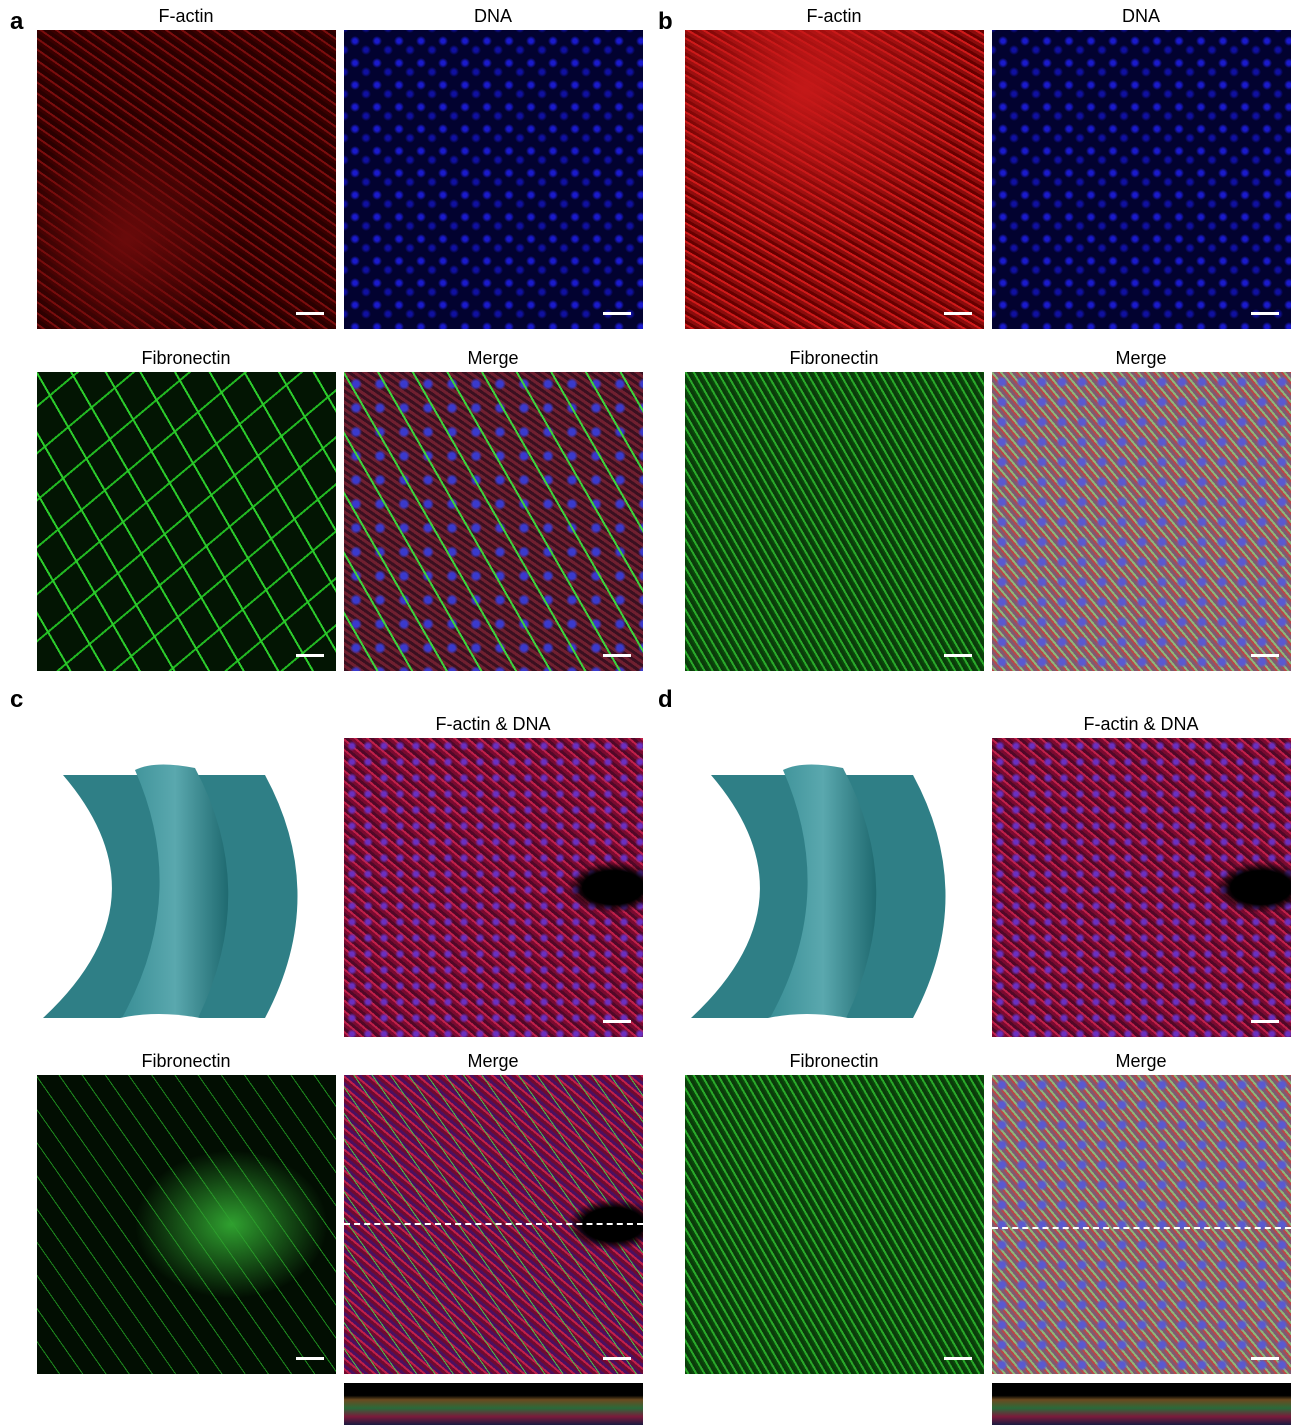  Describe the element at coordinates (665, 699) in the screenshot. I see `panel-label: d` at that location.